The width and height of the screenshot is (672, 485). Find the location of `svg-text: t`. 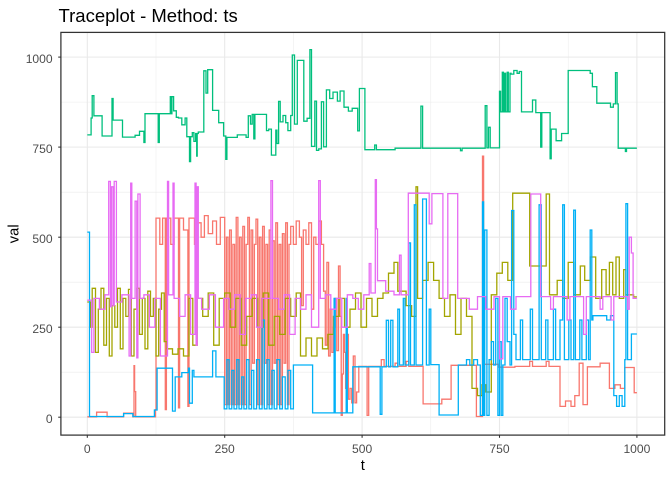

svg-text: t is located at coordinates (363, 466).